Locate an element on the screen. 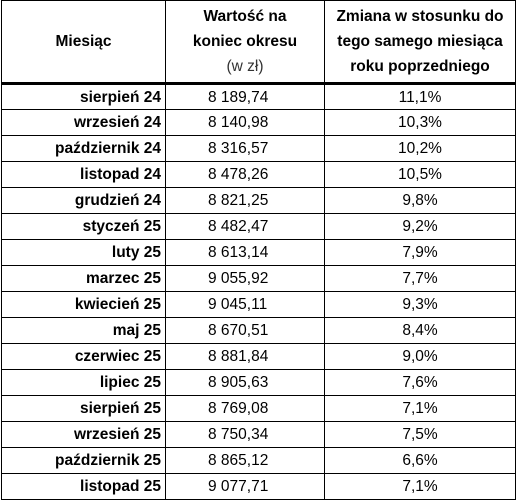 This screenshot has height=500, width=516. table-row: luty 25 8 613,14 7,9% is located at coordinates (258, 252).